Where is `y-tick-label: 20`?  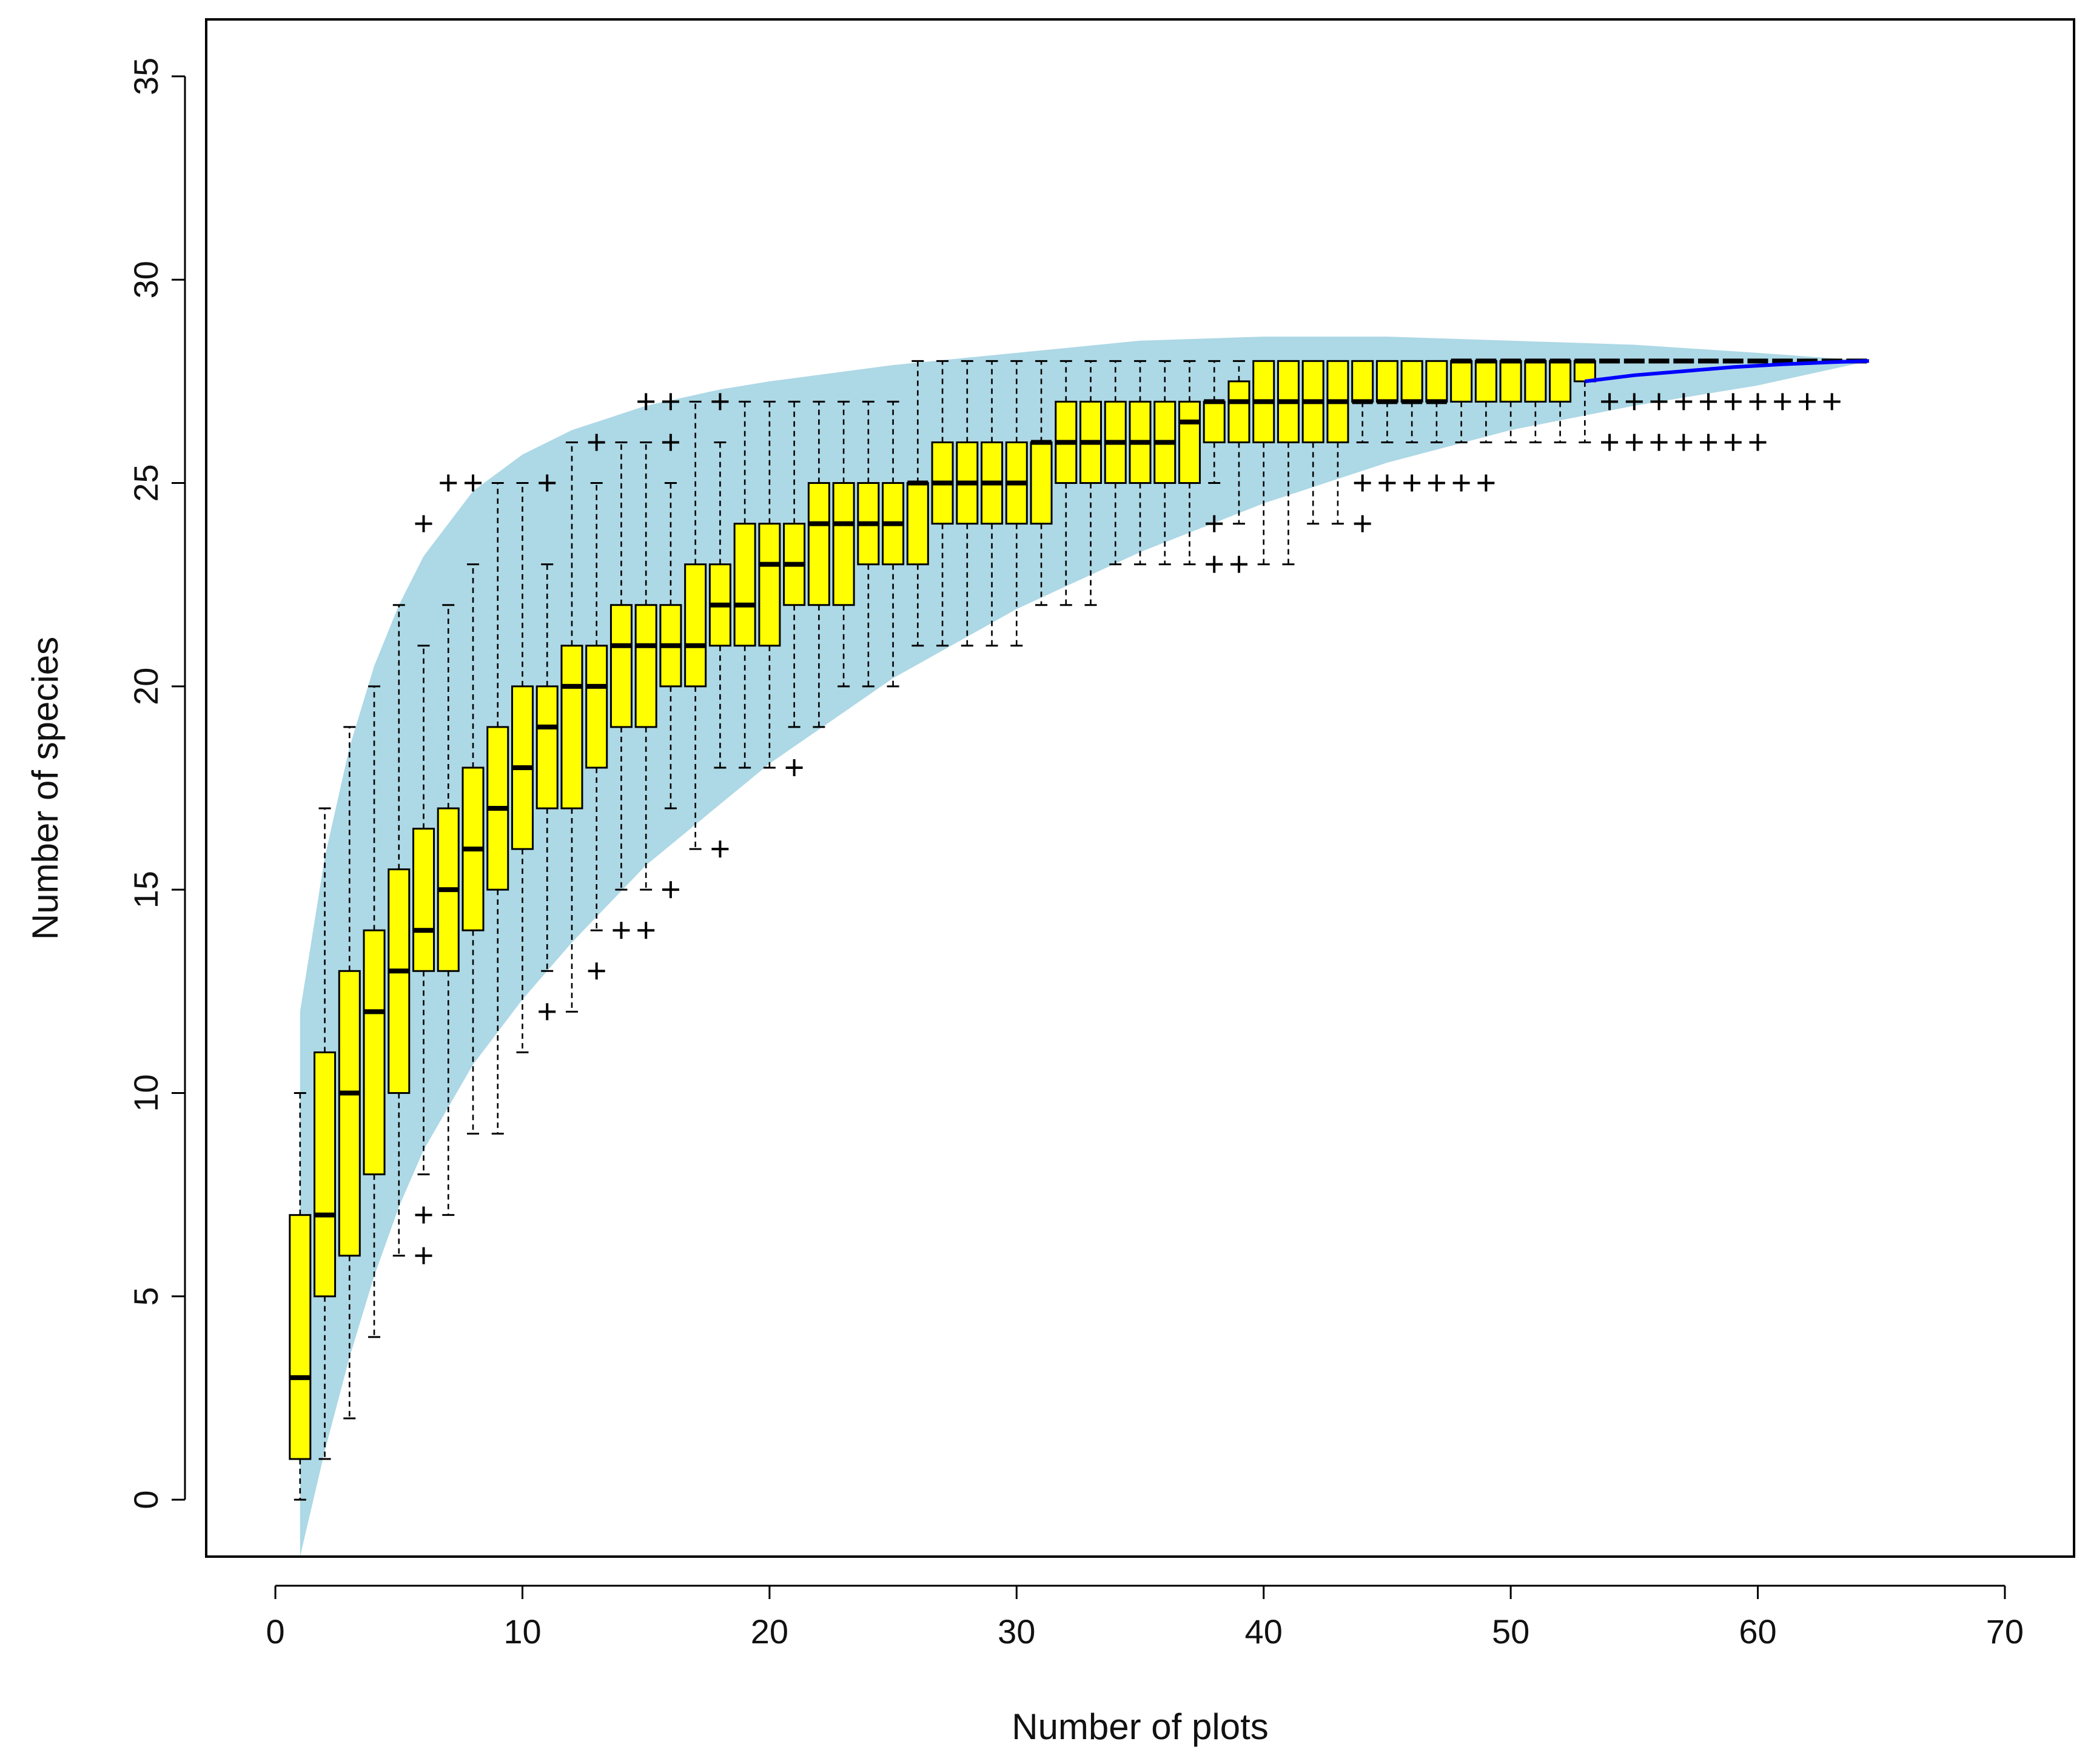 y-tick-label: 20 is located at coordinates (146, 687).